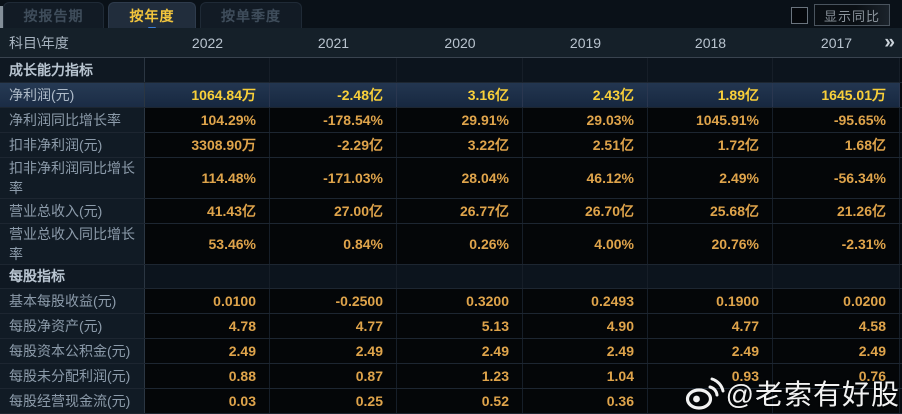  What do you see at coordinates (585, 301) in the screenshot?
I see `cell-value: 0.2493` at bounding box center [585, 301].